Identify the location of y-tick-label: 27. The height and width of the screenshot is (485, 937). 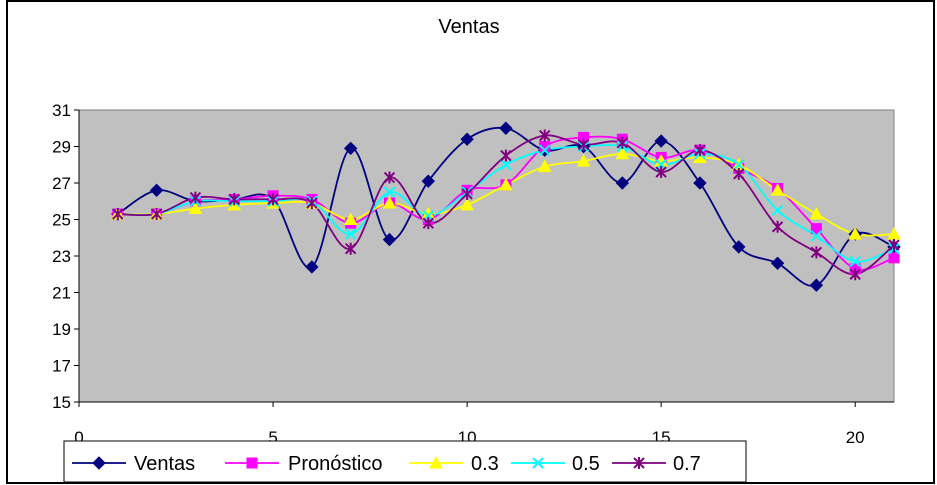
(61, 183).